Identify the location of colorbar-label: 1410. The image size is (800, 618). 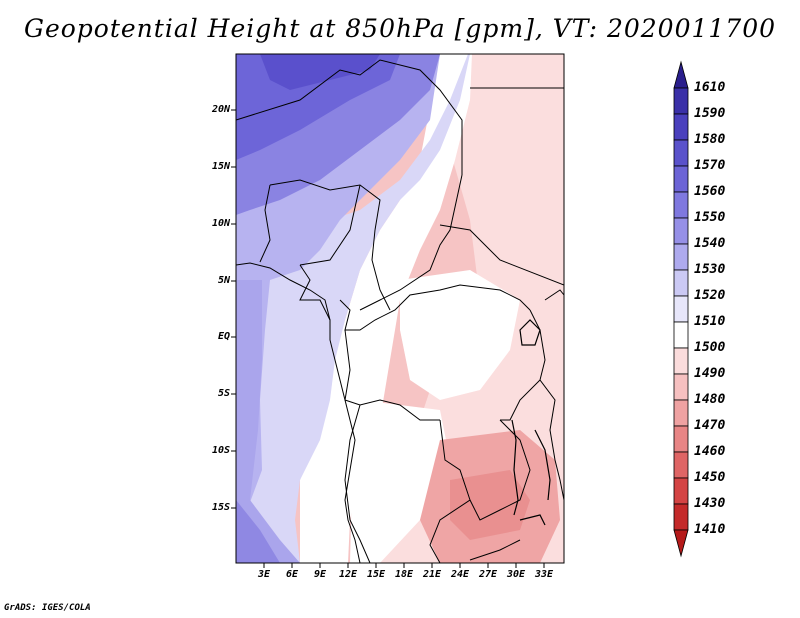
(710, 529).